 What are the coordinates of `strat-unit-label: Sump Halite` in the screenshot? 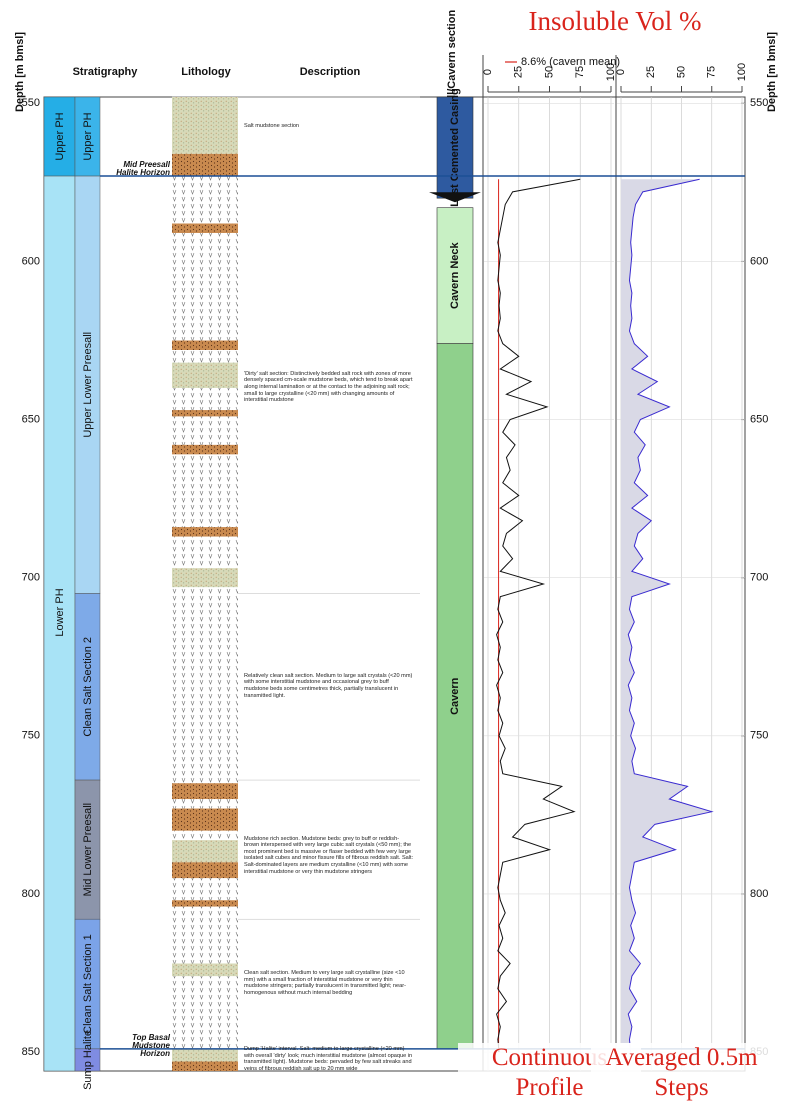 It's located at (88, 1060).